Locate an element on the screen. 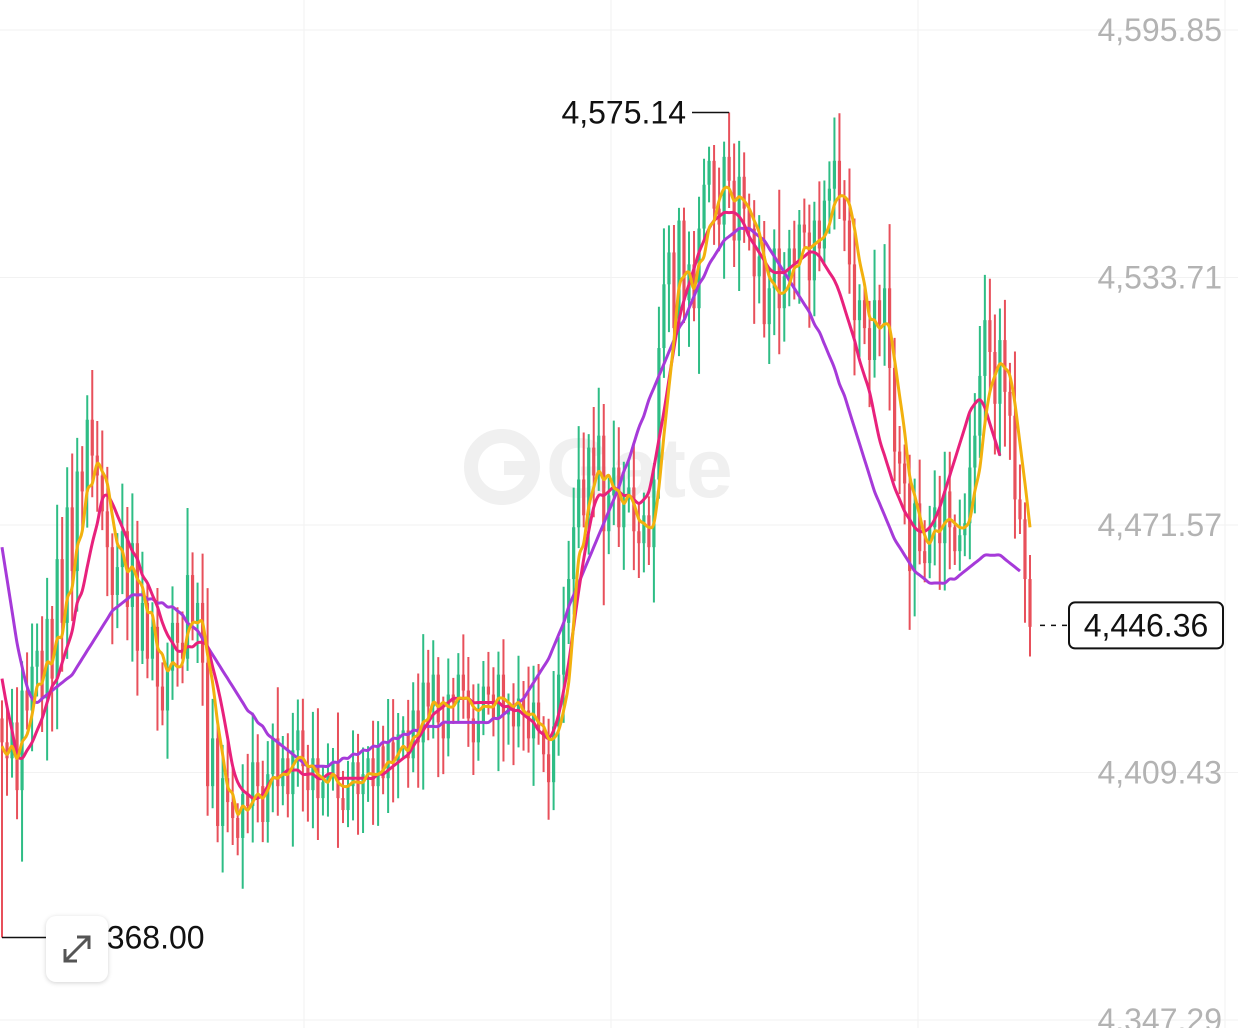  y-axis: 4,595.85 4,533.71 4,471.57 4,409.43 4,347.29 is located at coordinates (1159, 520).